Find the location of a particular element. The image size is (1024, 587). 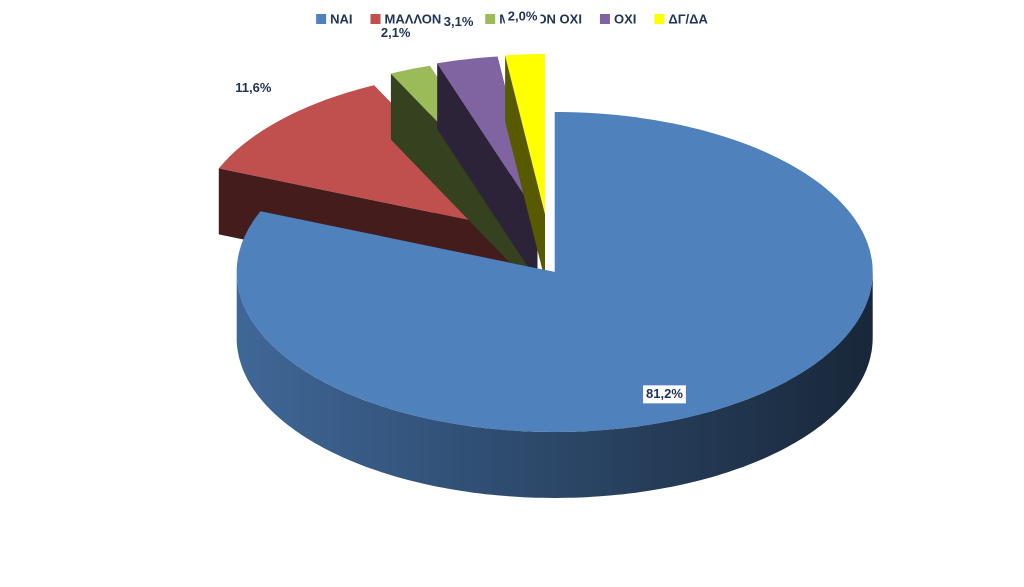

value-label: 11,6% is located at coordinates (253, 87).